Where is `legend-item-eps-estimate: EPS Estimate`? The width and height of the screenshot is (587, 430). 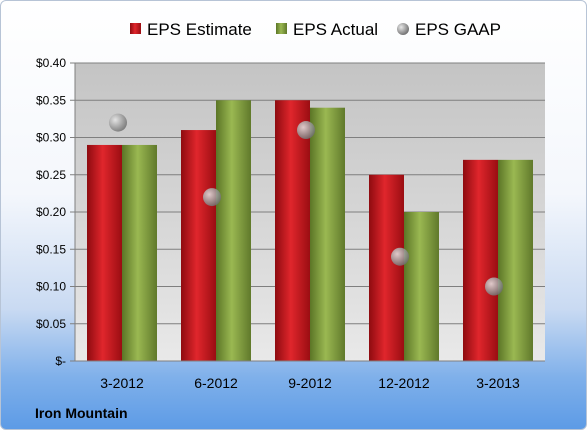
legend-item-eps-estimate: EPS Estimate is located at coordinates (191, 29).